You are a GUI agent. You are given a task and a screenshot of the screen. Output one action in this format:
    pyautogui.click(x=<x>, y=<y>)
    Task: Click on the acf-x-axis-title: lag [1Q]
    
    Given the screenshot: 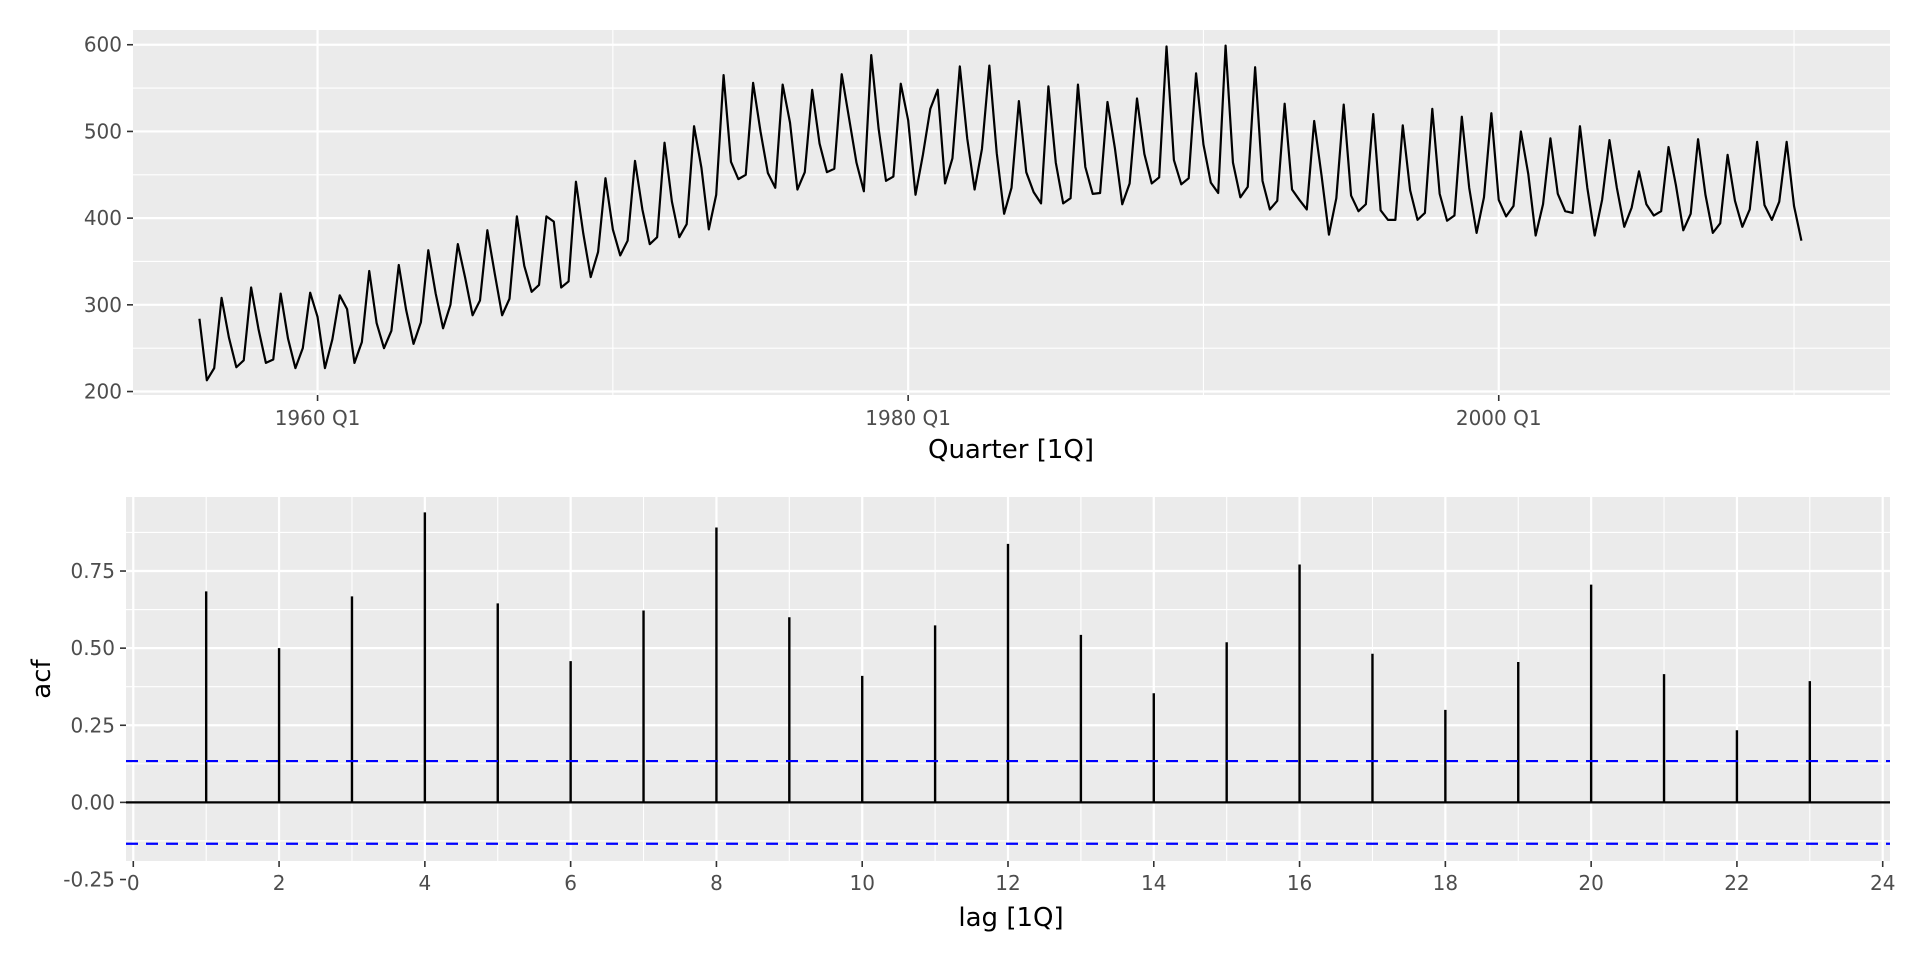 What is the action you would take?
    pyautogui.click(x=1010, y=918)
    